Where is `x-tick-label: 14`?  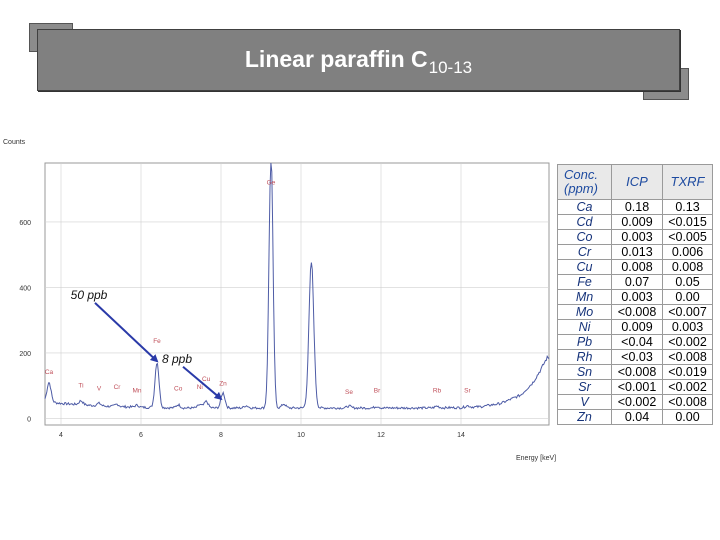
x-tick-label: 14 is located at coordinates (461, 435).